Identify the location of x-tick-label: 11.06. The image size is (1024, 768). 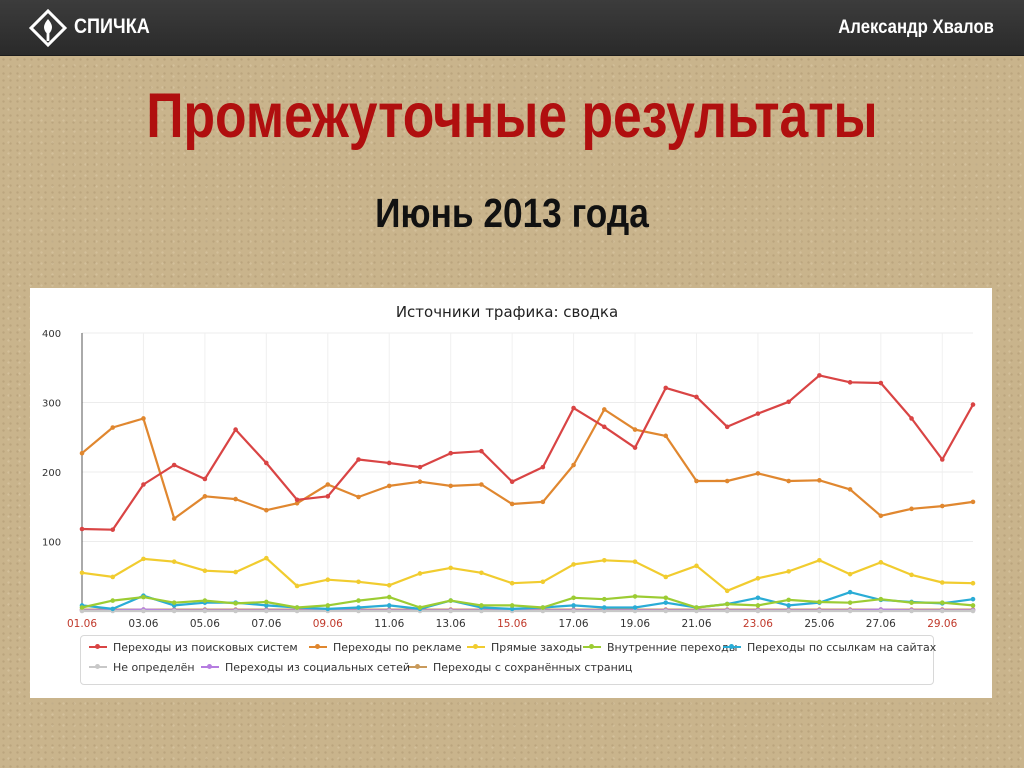
(389, 624).